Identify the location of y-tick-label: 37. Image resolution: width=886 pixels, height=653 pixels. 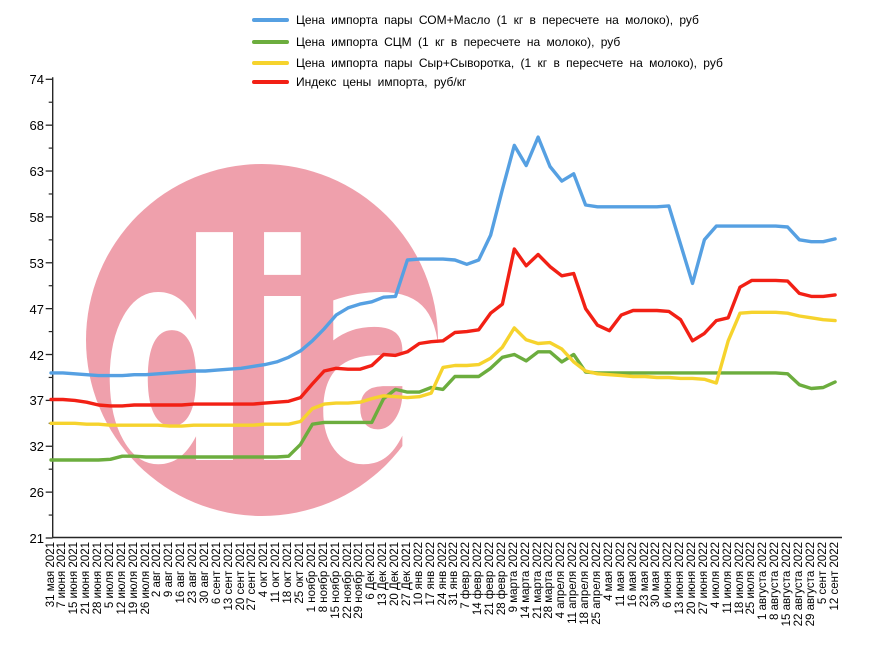
(36, 401).